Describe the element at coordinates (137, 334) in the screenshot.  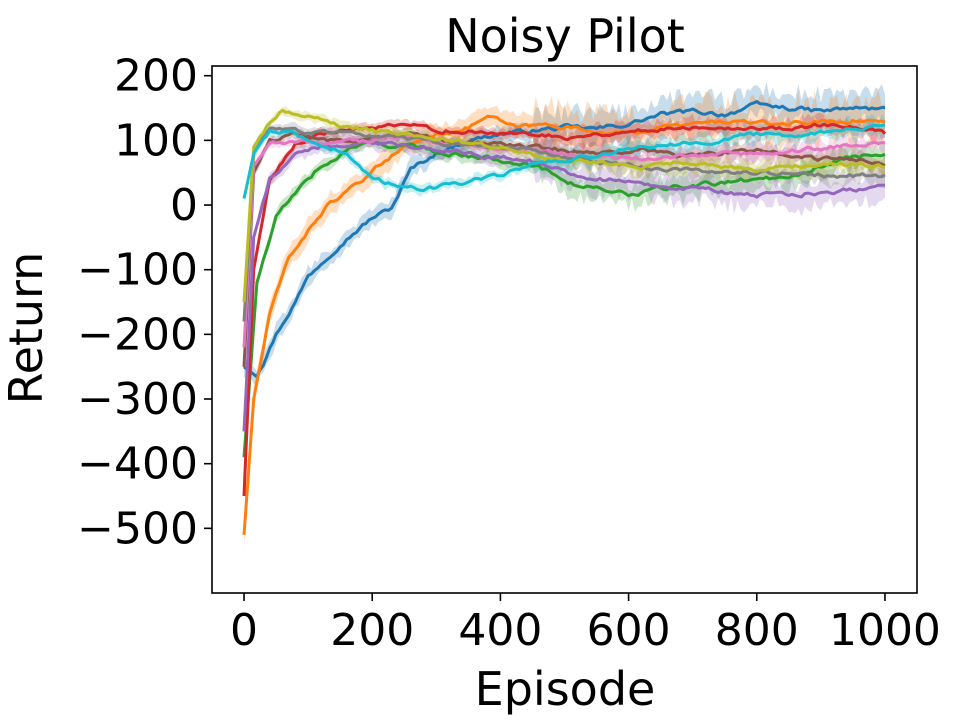
I see `y-tick-label--200: −200` at that location.